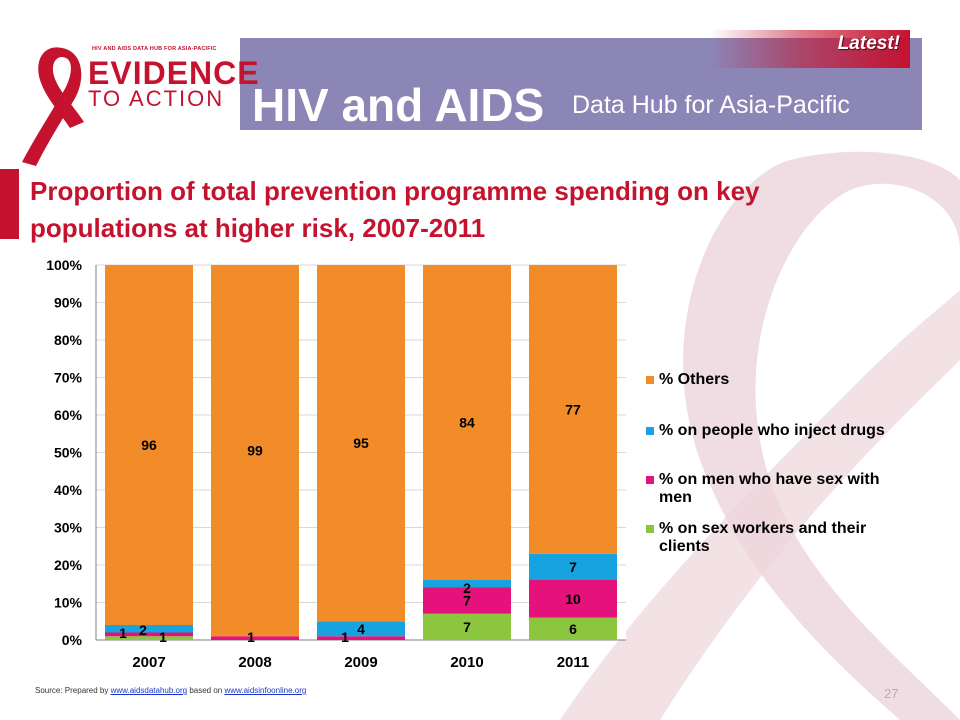 The height and width of the screenshot is (720, 960). I want to click on logo-evidence-text: EVIDENCE, so click(174, 73).